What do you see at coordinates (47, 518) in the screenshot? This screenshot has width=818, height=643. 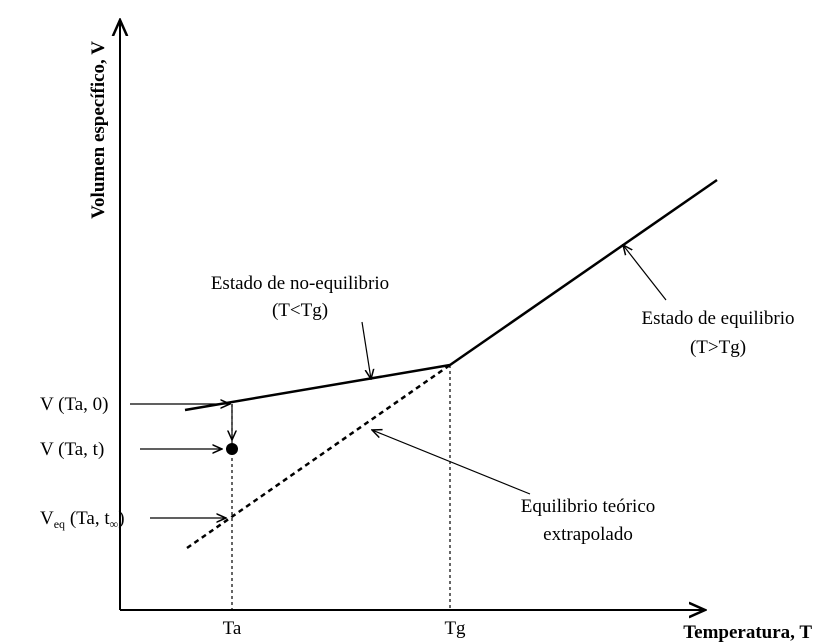 I see `text: V` at bounding box center [47, 518].